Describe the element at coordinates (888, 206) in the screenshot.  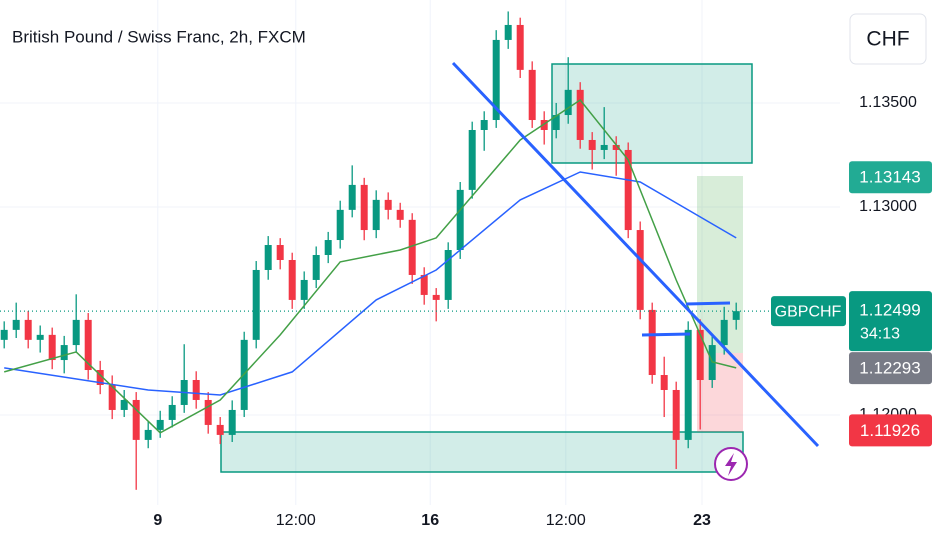
I see `y-tick-label: 1.13000` at that location.